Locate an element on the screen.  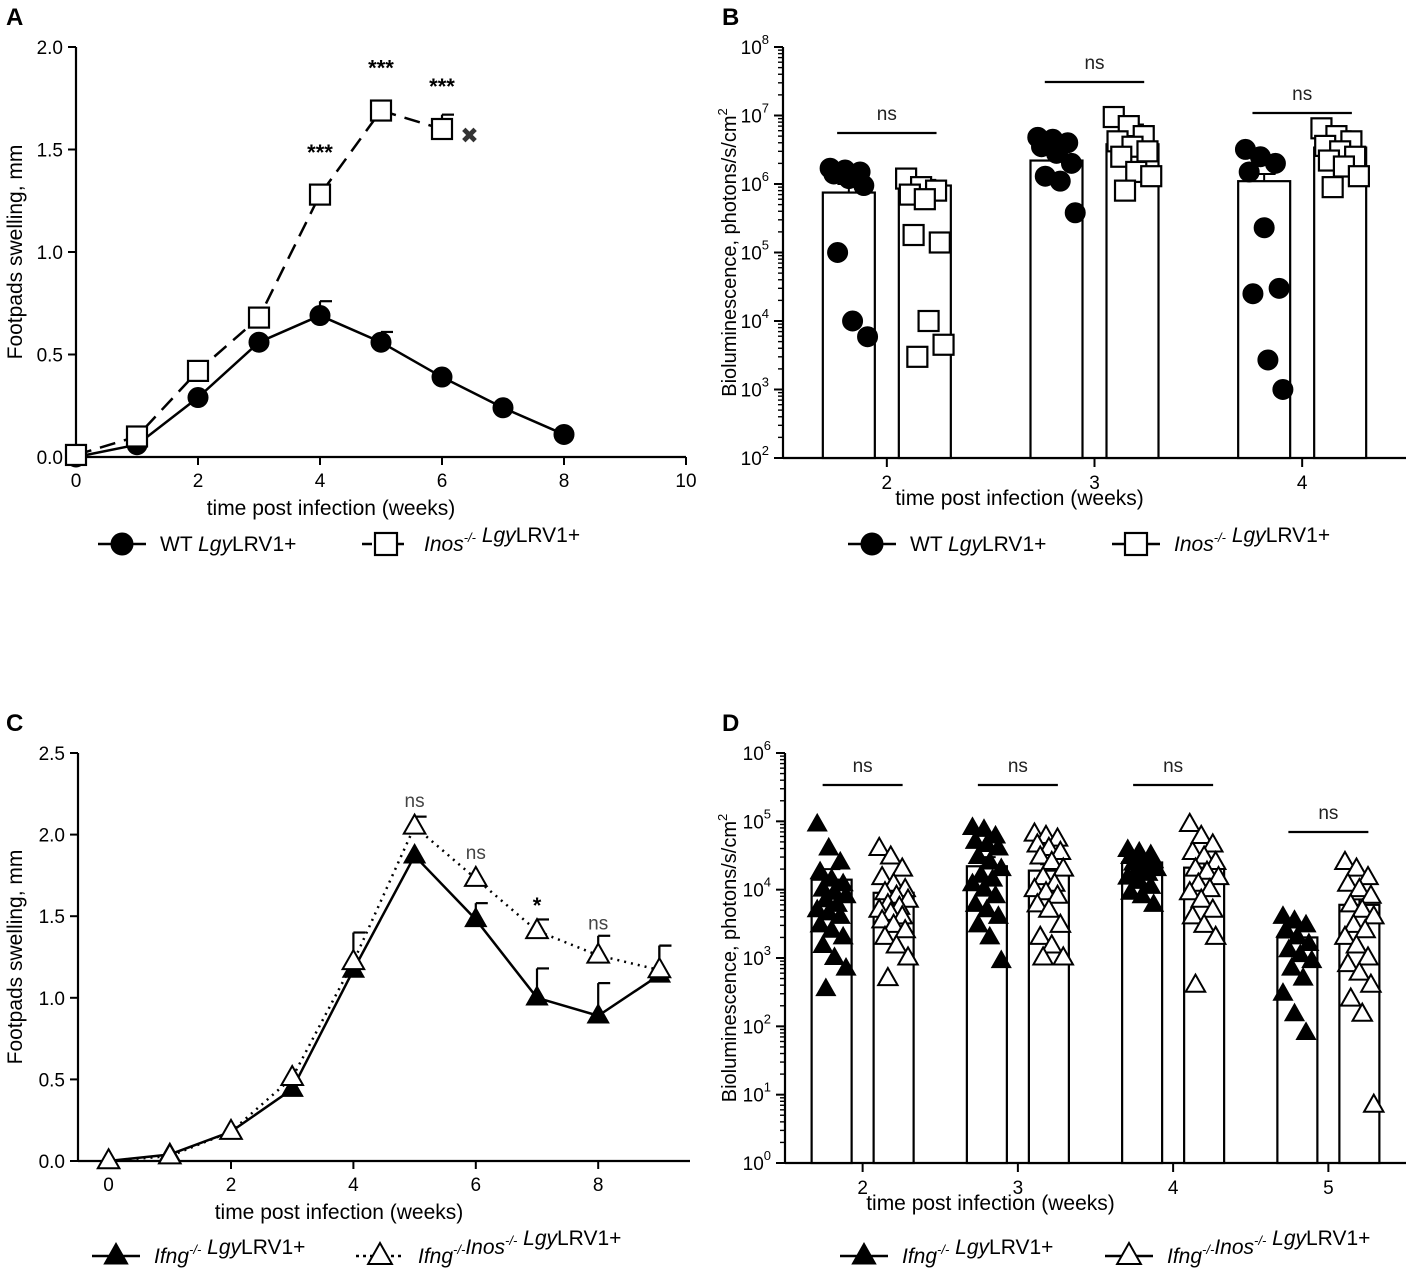
legend-label: Ifng-/- LgyLRV1+ is located at coordinates (977, 1252).